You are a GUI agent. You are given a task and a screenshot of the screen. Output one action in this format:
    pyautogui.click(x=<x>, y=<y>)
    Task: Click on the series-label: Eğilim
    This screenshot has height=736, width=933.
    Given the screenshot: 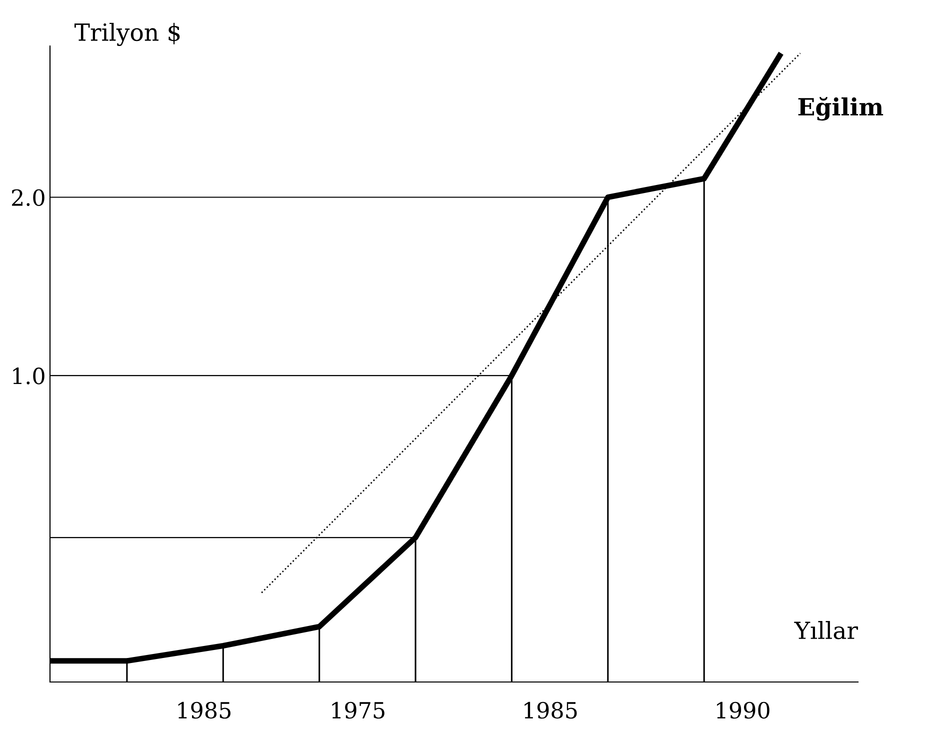 What is the action you would take?
    pyautogui.click(x=841, y=109)
    